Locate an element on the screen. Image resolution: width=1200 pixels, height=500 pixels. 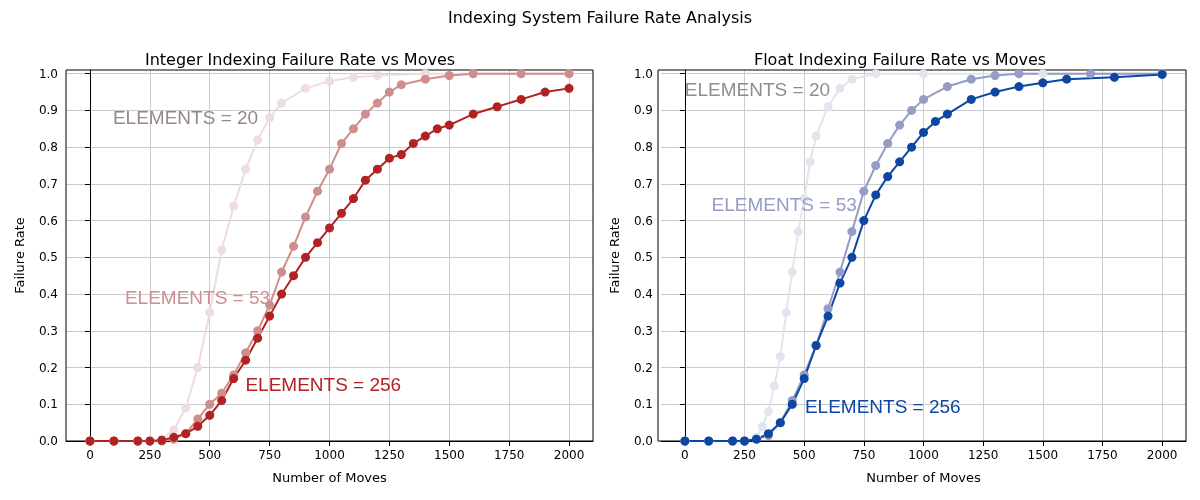
x-tick-label: 500 is located at coordinates (210, 455).